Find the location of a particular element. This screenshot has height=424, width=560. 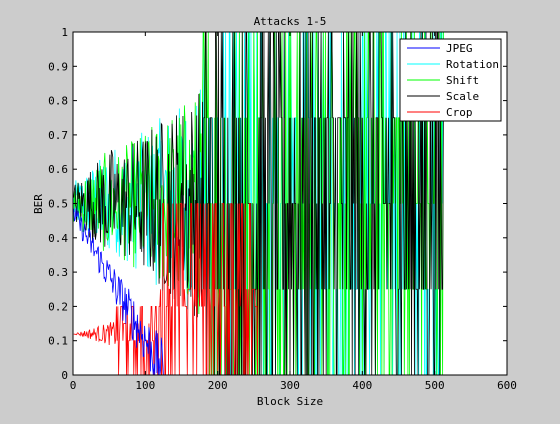

x-tick-label: 300 is located at coordinates (290, 385).